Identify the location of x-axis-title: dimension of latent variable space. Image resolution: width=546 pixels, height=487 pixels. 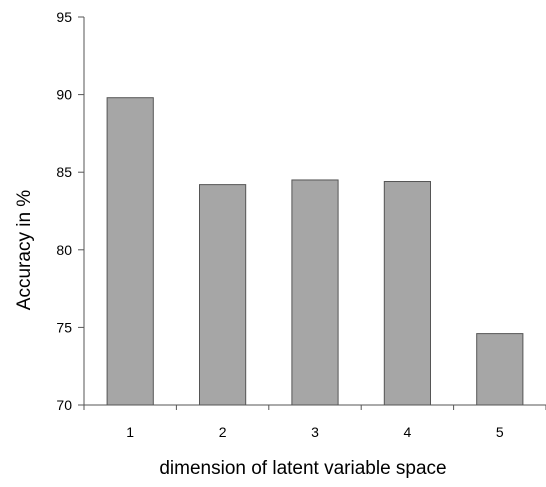
(302, 468).